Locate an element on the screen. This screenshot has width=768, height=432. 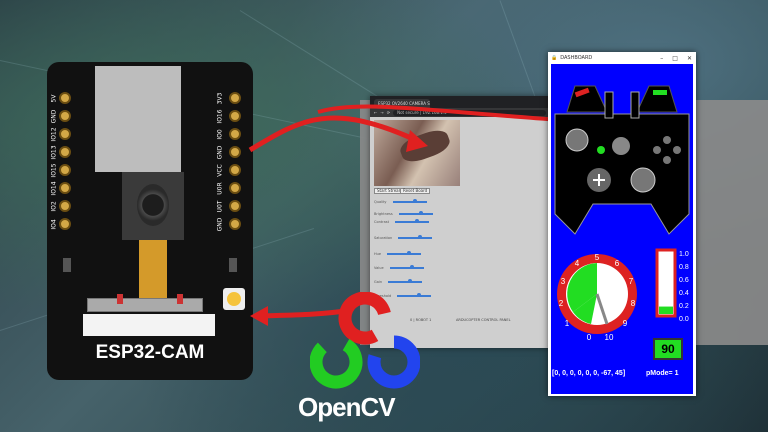
dashboard-title: DASHBOARD is located at coordinates (576, 58).